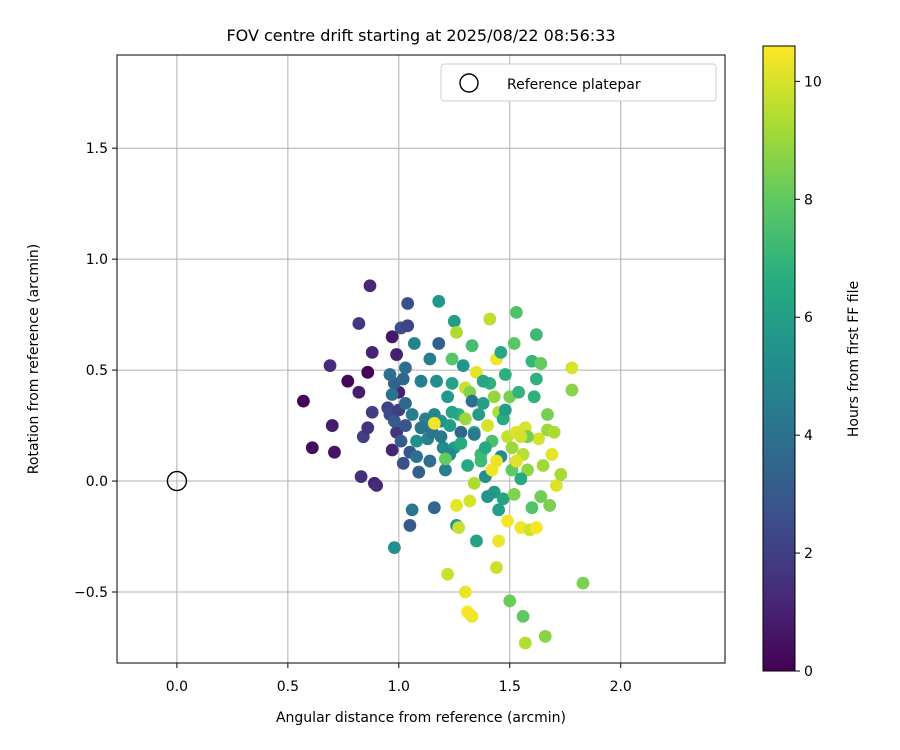  Describe the element at coordinates (34, 359) in the screenshot. I see `y-axis-label: Rotation from reference (arcmin)` at that location.